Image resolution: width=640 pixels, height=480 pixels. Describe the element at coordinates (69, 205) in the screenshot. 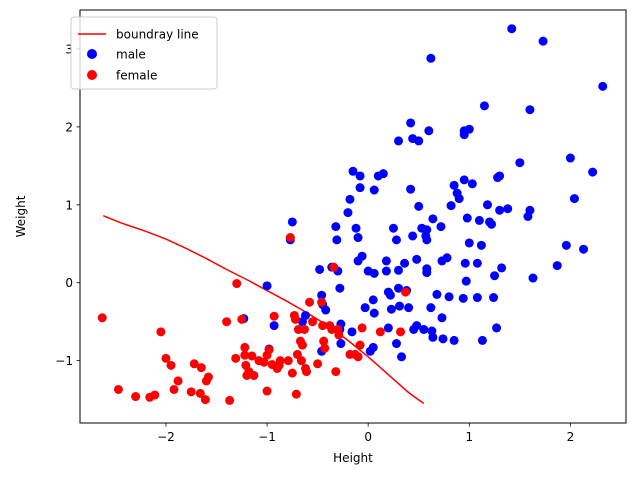

I see `y-tick-label: 1` at that location.